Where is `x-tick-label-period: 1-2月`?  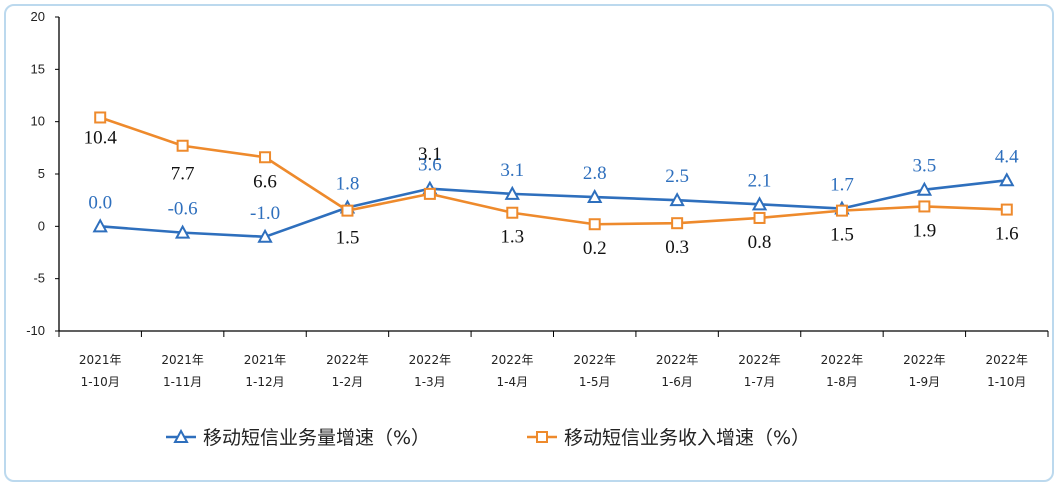
x-tick-label-period: 1-2月 is located at coordinates (348, 382).